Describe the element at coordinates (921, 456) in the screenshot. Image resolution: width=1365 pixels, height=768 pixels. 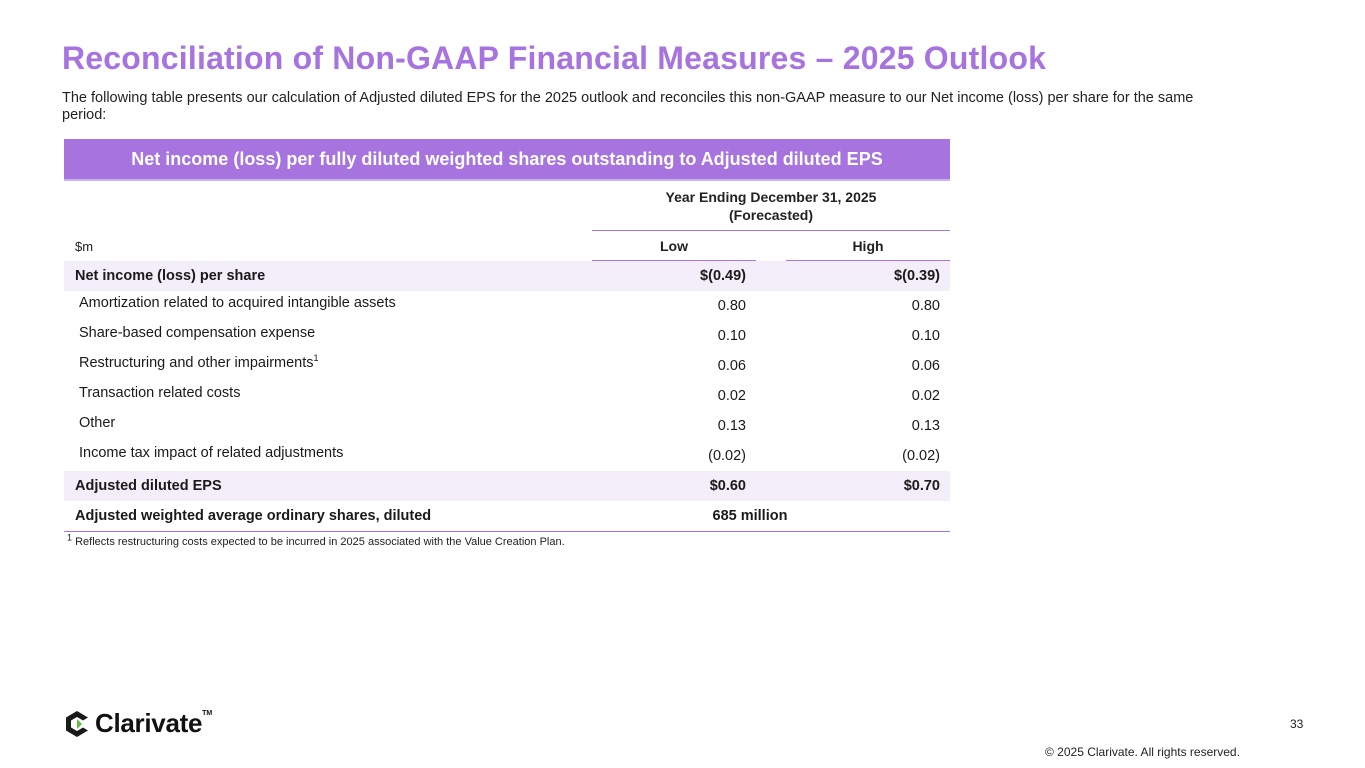
I see `row-value-high: (0.02)` at that location.